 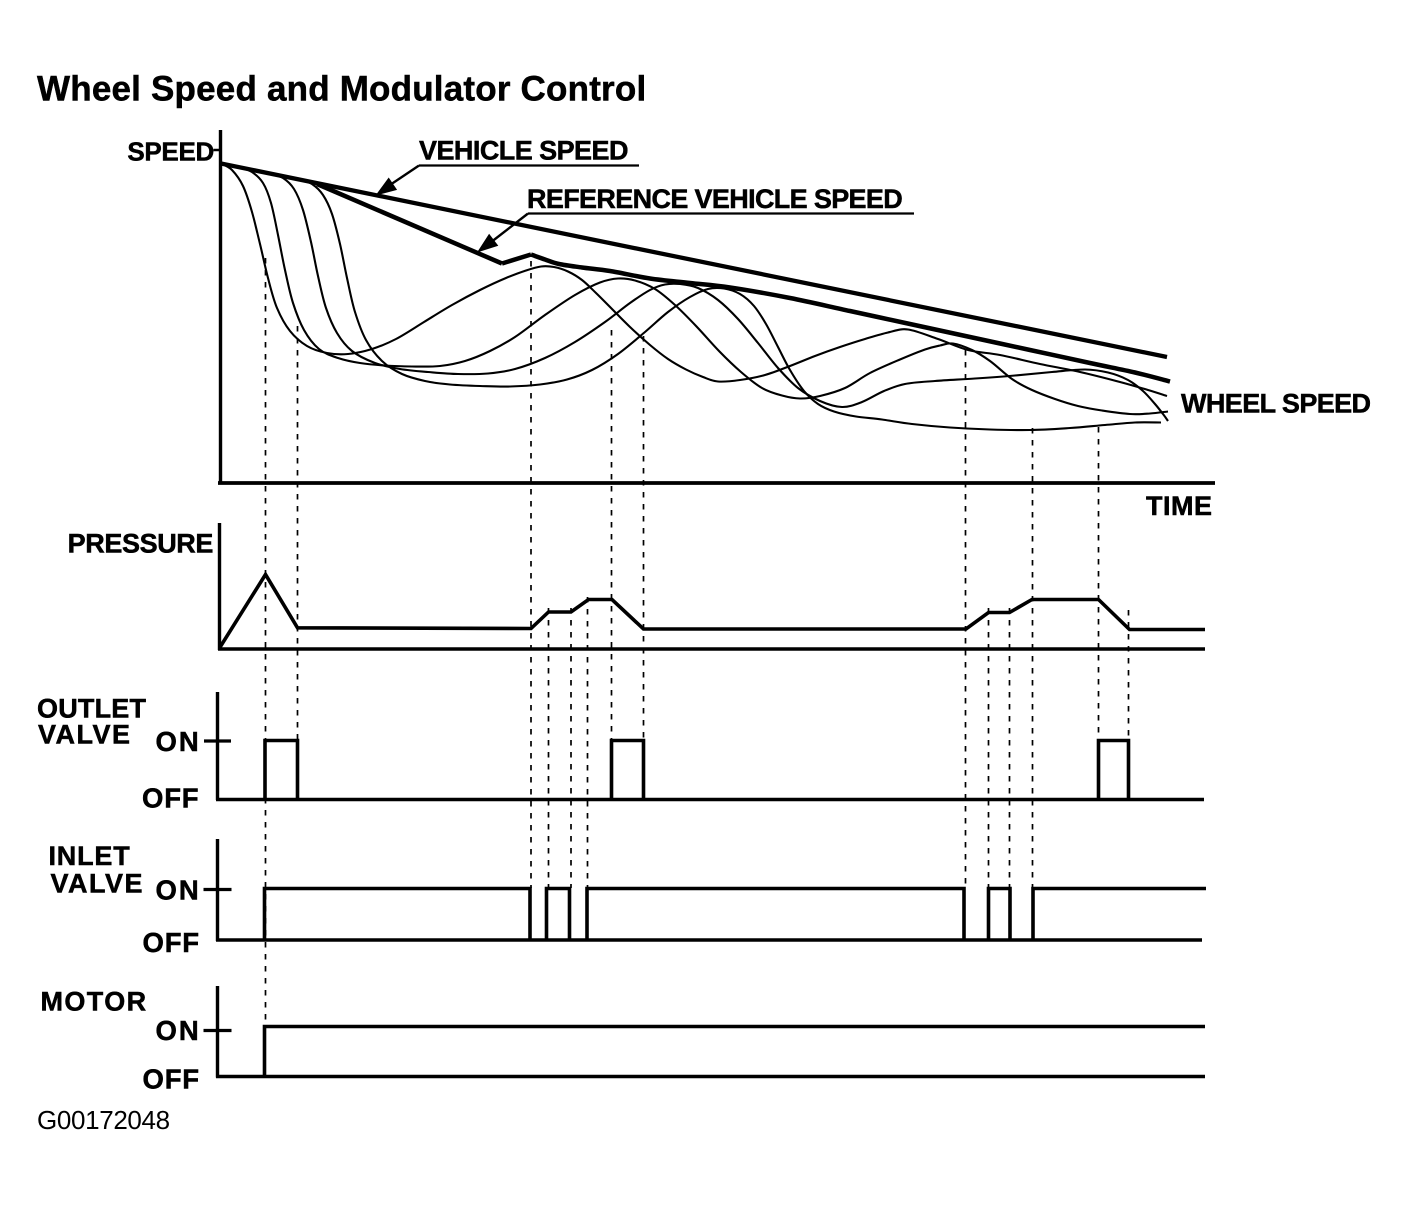 What do you see at coordinates (90, 856) in the screenshot?
I see `svg-text: INLET` at bounding box center [90, 856].